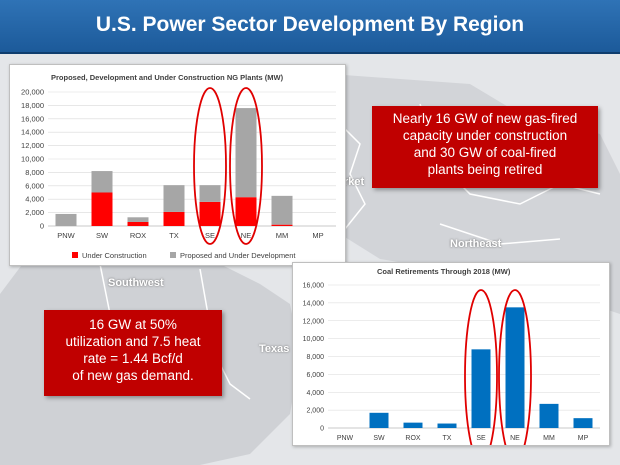 The width and height of the screenshot is (620, 465). I want to click on highlight-ellipse-se, so click(210, 166).